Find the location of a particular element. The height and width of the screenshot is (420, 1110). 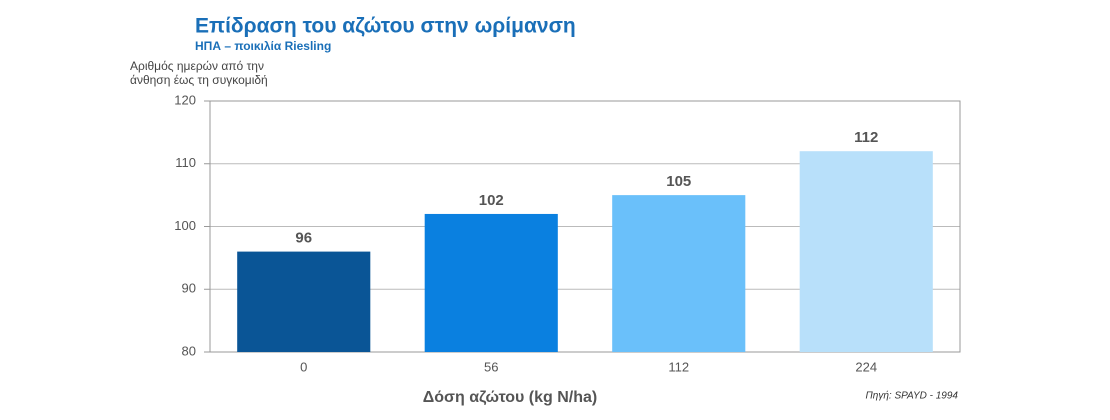

source-note: Πηγή: SPAYD - 1994 is located at coordinates (912, 396).